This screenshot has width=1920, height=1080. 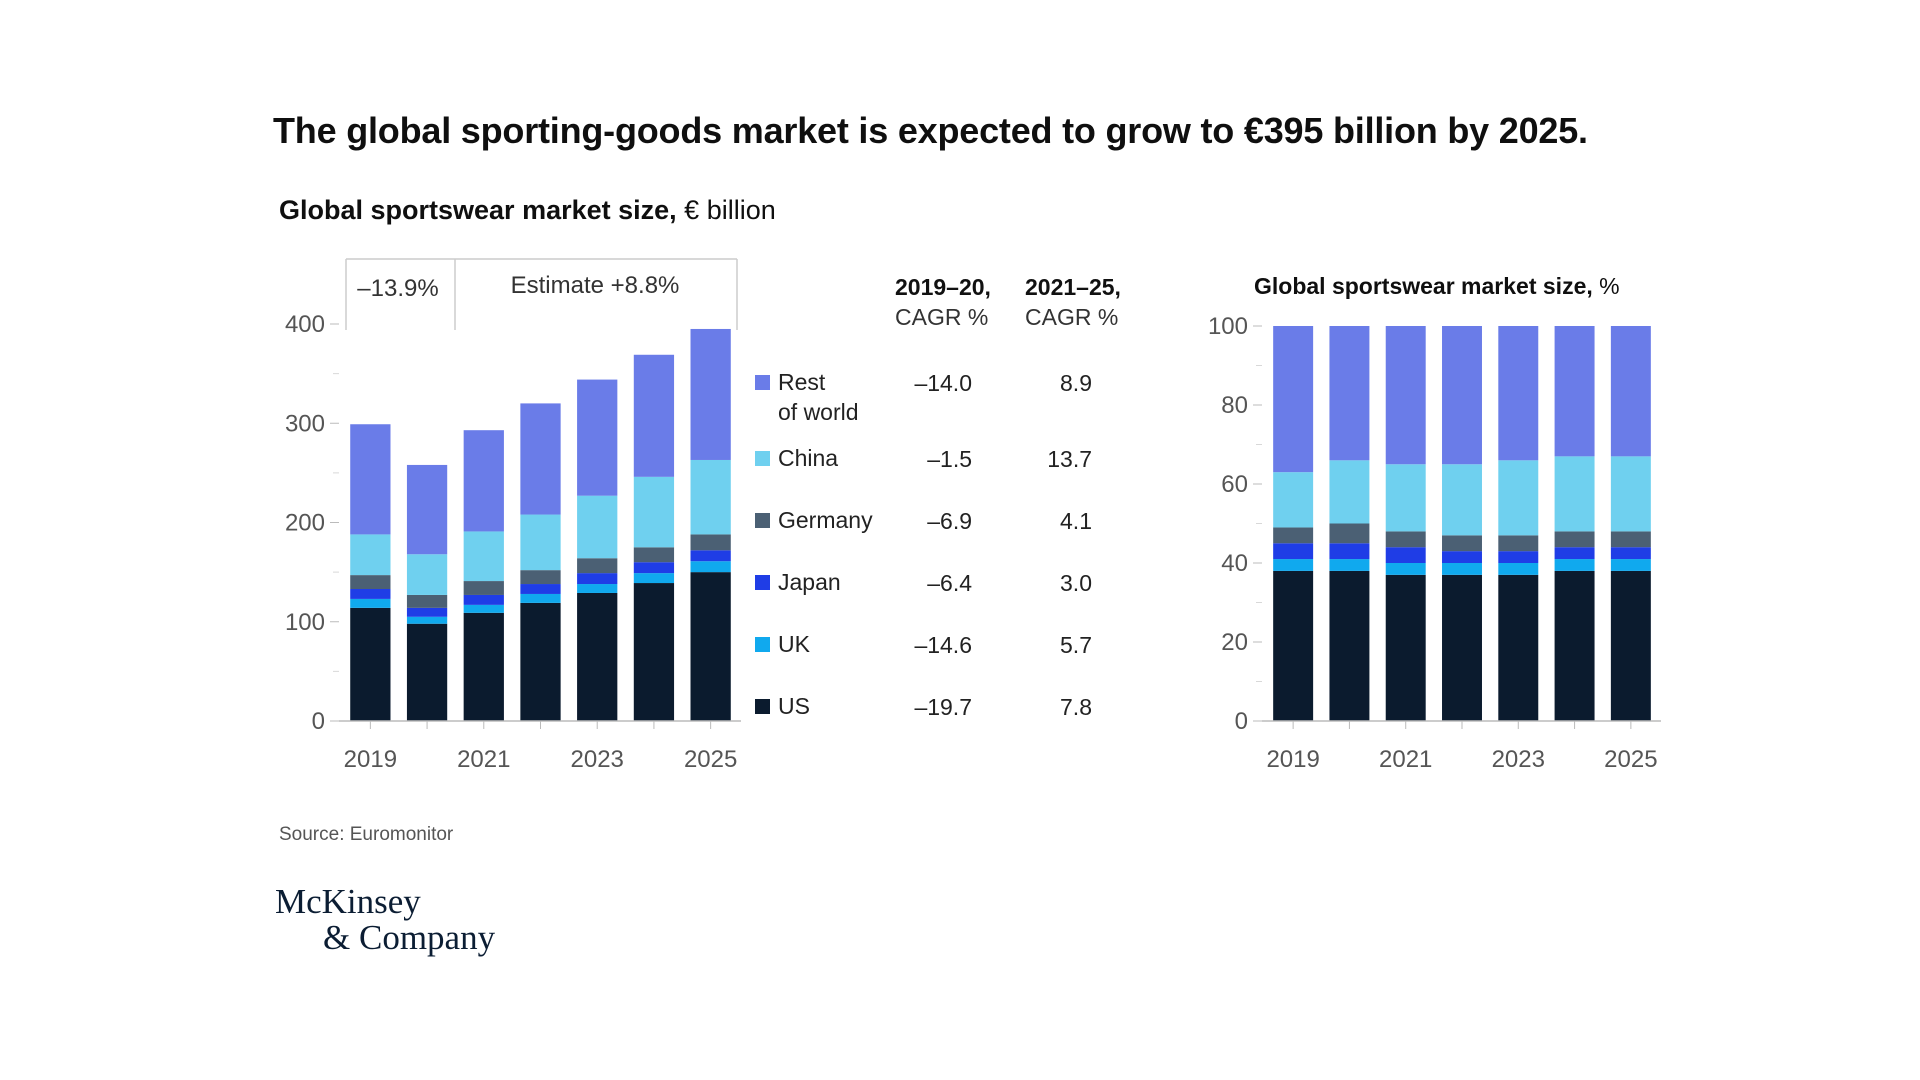 I want to click on bar-segment-germany-2022, so click(x=540, y=577).